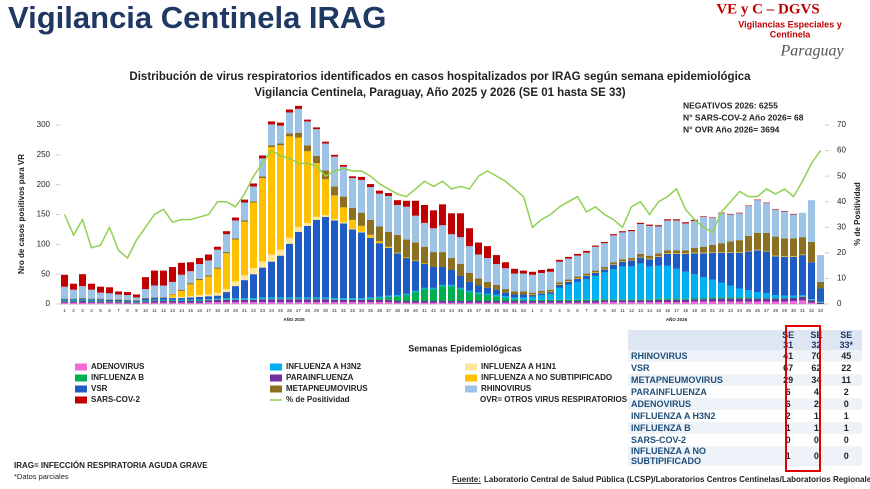 The image size is (870, 489). Describe the element at coordinates (254, 310) in the screenshot. I see `x-tick-label: 22` at that location.